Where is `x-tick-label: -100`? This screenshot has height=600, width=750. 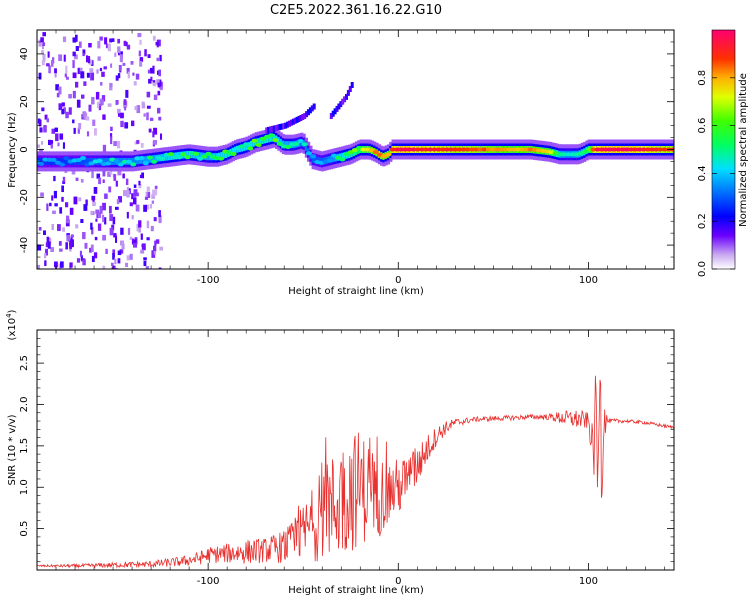 x-tick-label: -100 is located at coordinates (208, 581).